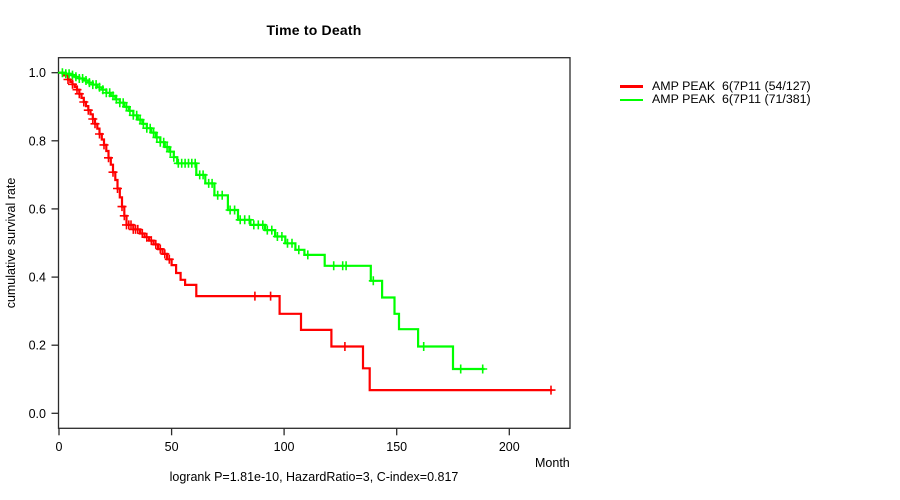  I want to click on legend-line-swatch-red, so click(631, 86).